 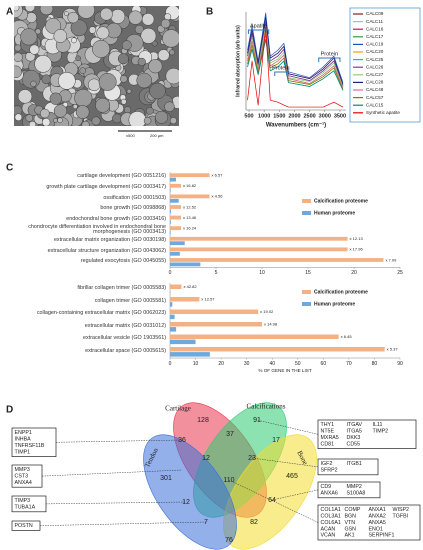 I want to click on enrichment-label: x 12.57, so click(x=208, y=299).